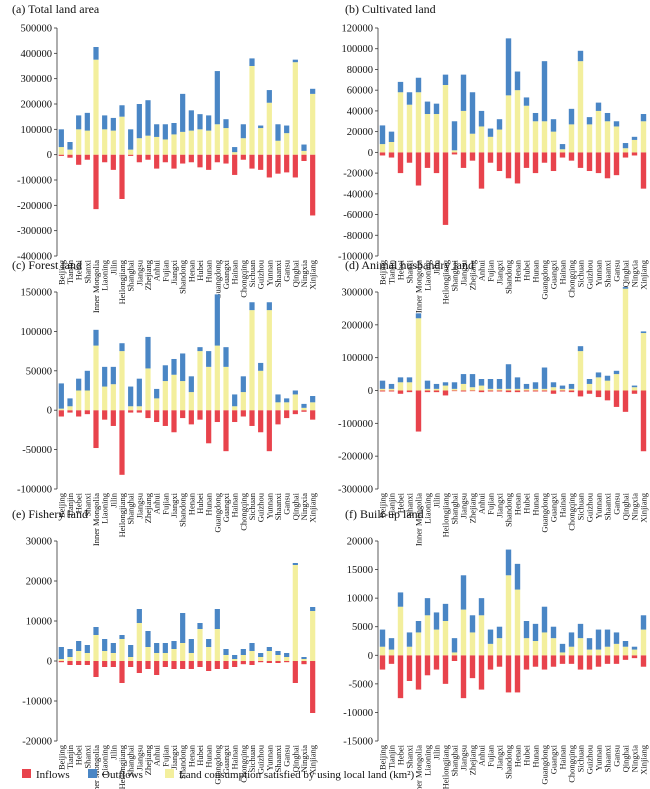 The image size is (650, 789). I want to click on x-tick-label: Guangdong, so click(545, 512).